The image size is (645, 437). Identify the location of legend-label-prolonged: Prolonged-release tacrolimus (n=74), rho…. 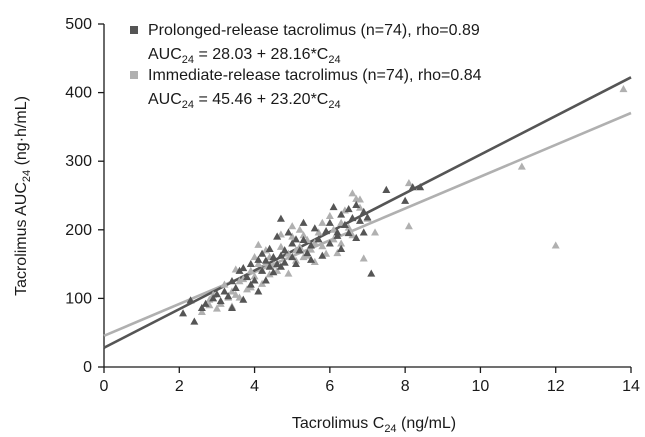
(314, 30).